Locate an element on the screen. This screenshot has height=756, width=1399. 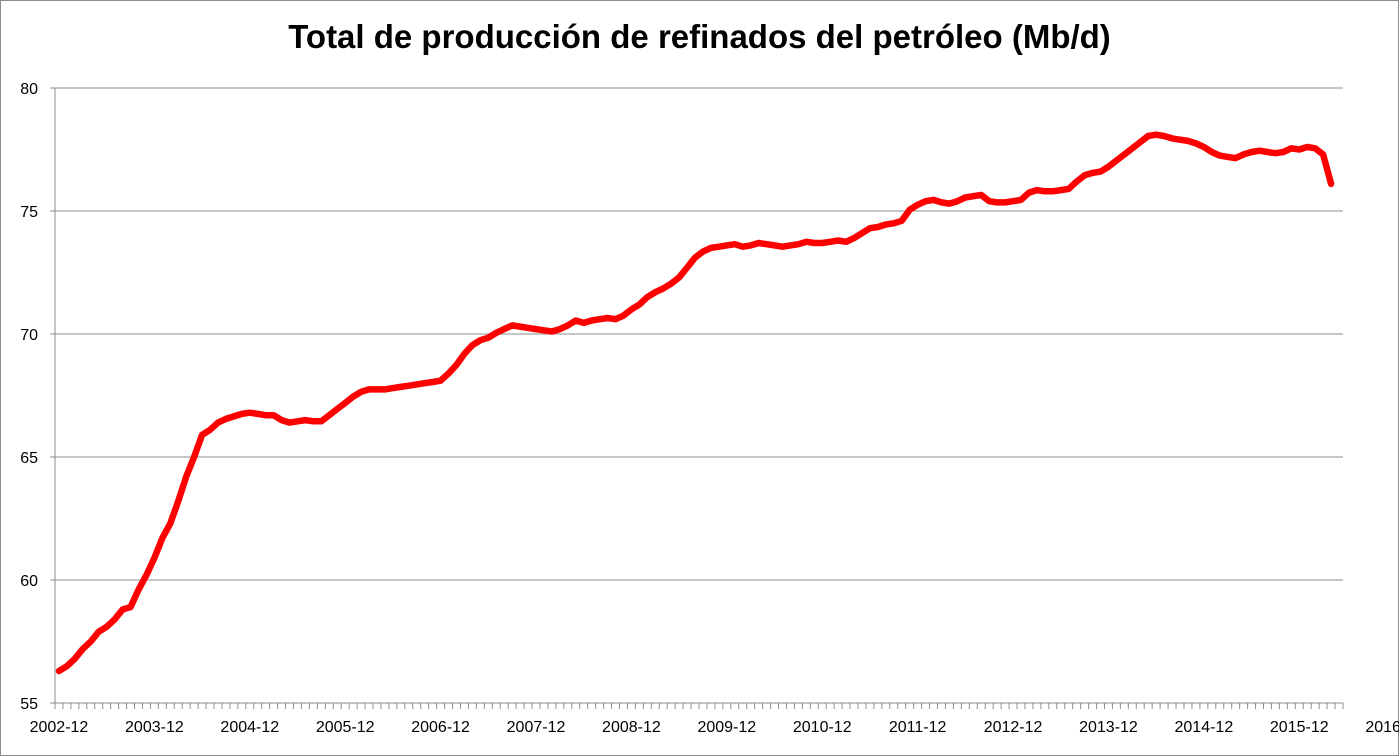
y-tick-label: 70 is located at coordinates (29, 335).